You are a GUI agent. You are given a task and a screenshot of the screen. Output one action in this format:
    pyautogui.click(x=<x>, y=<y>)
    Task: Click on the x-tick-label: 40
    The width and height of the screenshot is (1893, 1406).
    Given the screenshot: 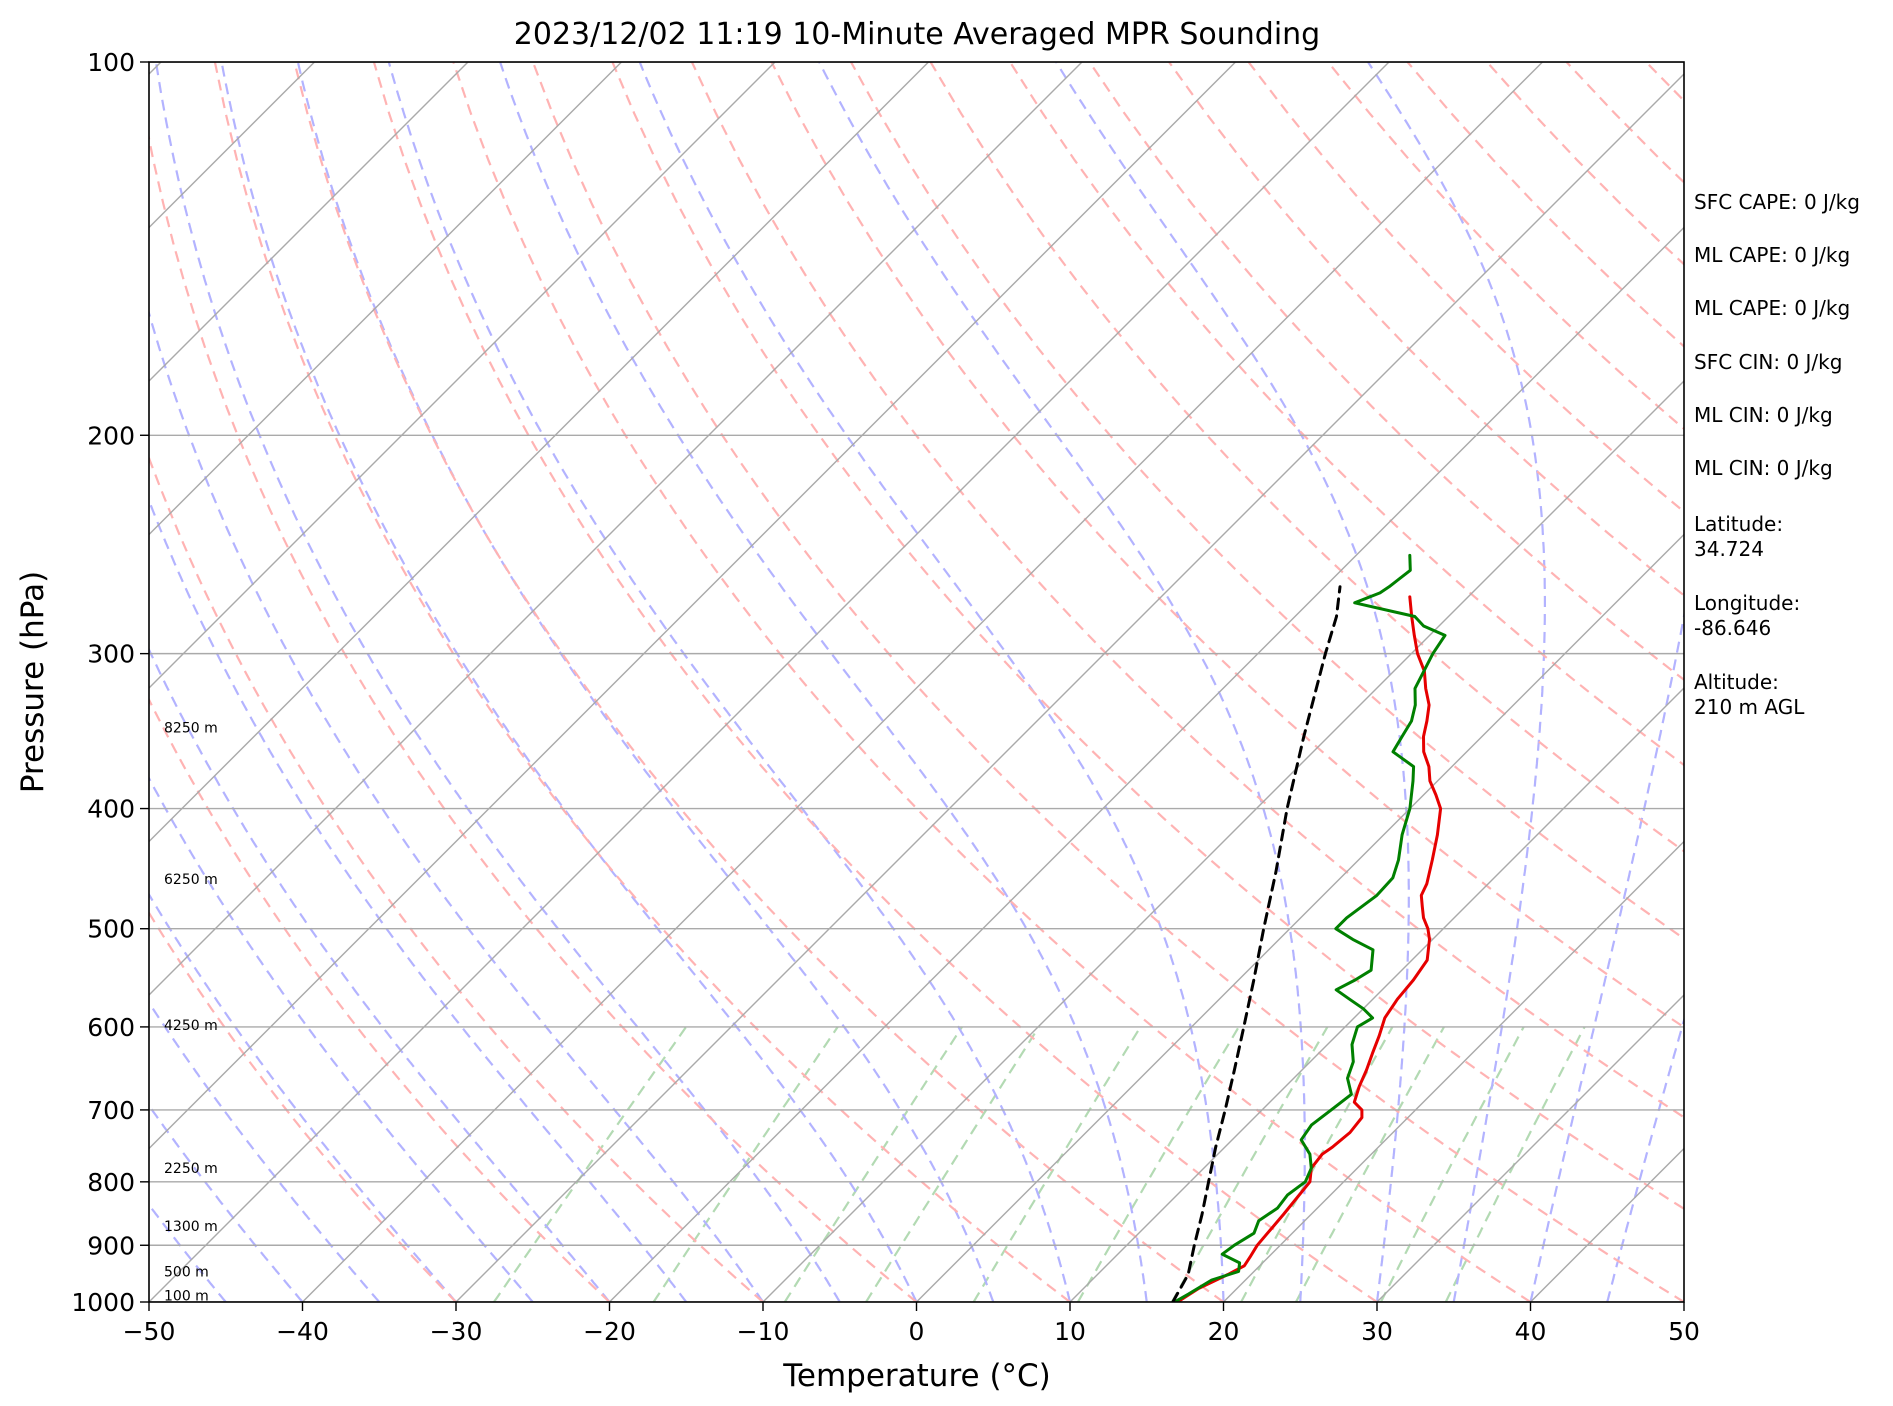 What is the action you would take?
    pyautogui.click(x=1531, y=1331)
    